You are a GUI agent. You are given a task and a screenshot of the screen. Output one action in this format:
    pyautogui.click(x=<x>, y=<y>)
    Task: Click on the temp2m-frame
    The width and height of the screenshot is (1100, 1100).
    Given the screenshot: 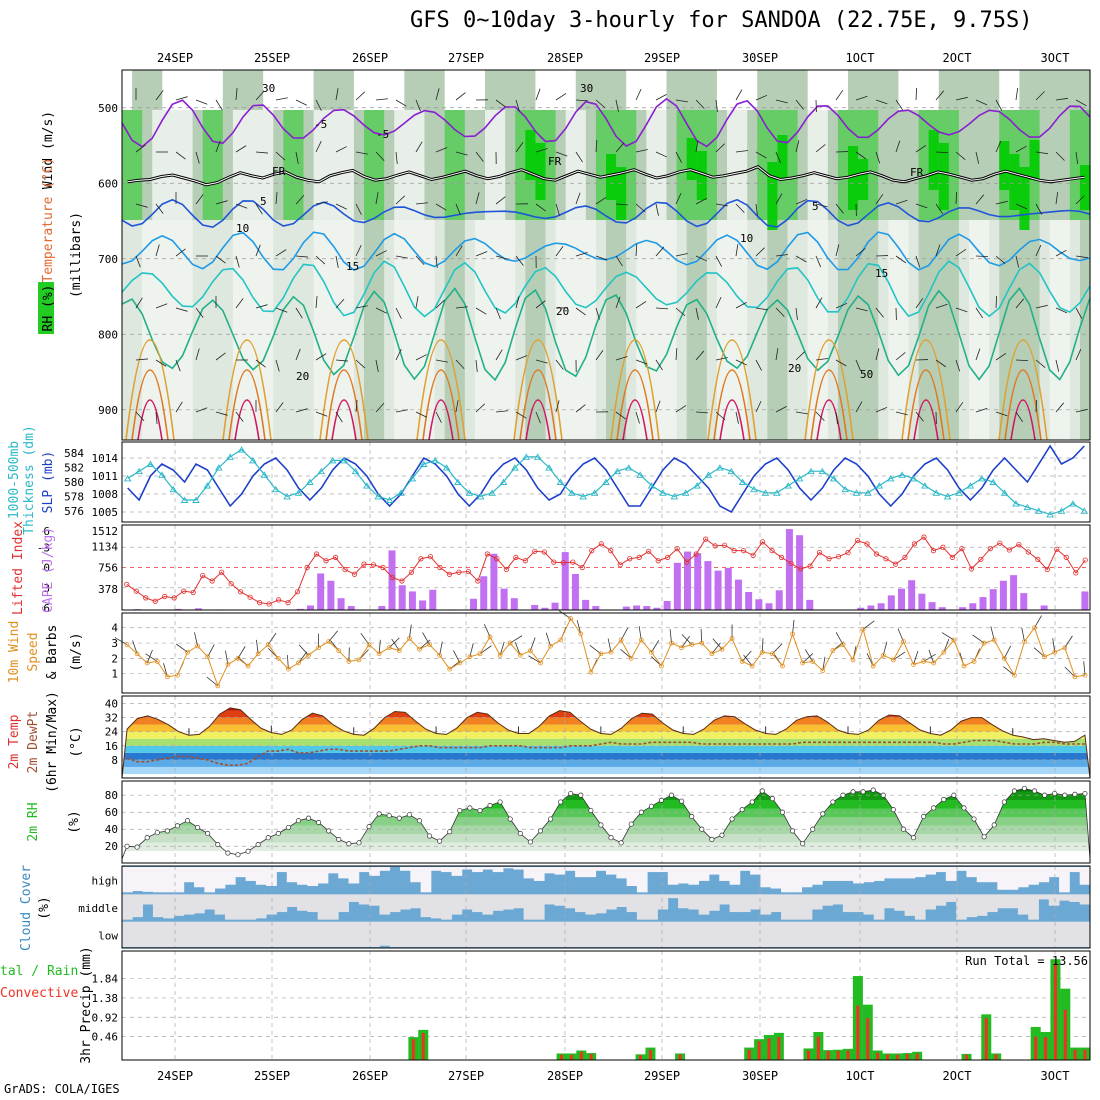 What is the action you would take?
    pyautogui.click(x=606, y=737)
    